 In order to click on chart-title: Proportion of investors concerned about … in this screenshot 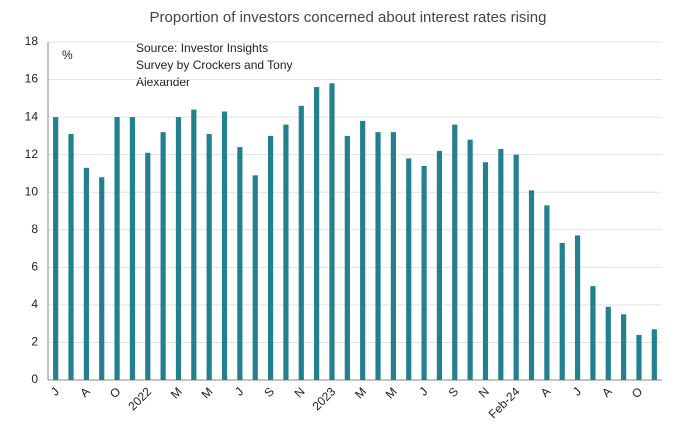, I will do `click(348, 17)`.